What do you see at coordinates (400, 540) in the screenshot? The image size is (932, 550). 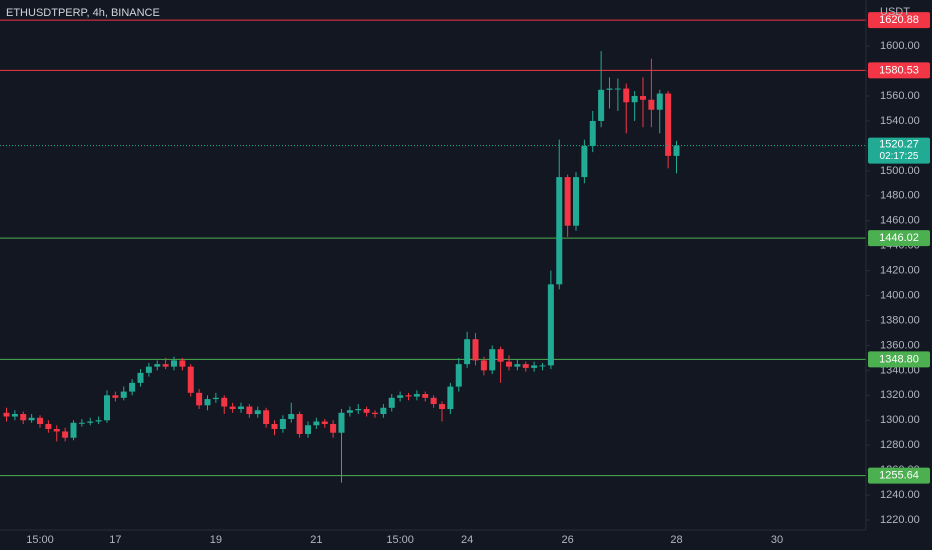 I see `x-tick-label: 15:00` at bounding box center [400, 540].